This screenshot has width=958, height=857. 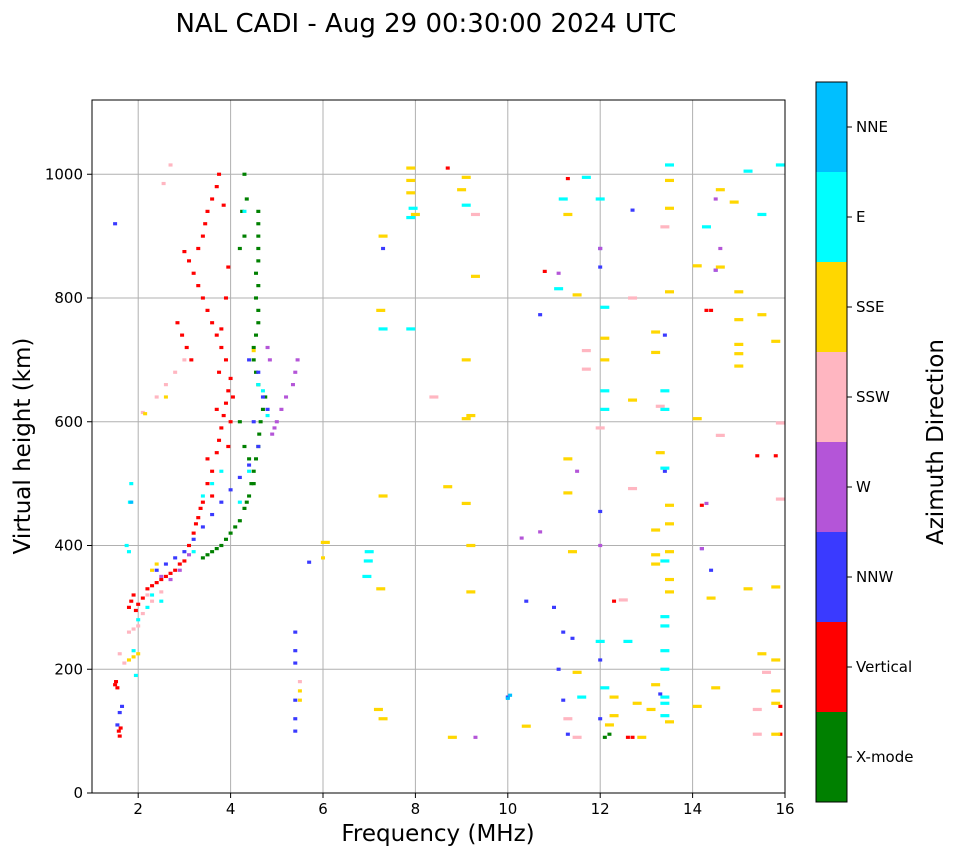 What do you see at coordinates (78, 793) in the screenshot?
I see `y-tick-label: 0` at bounding box center [78, 793].